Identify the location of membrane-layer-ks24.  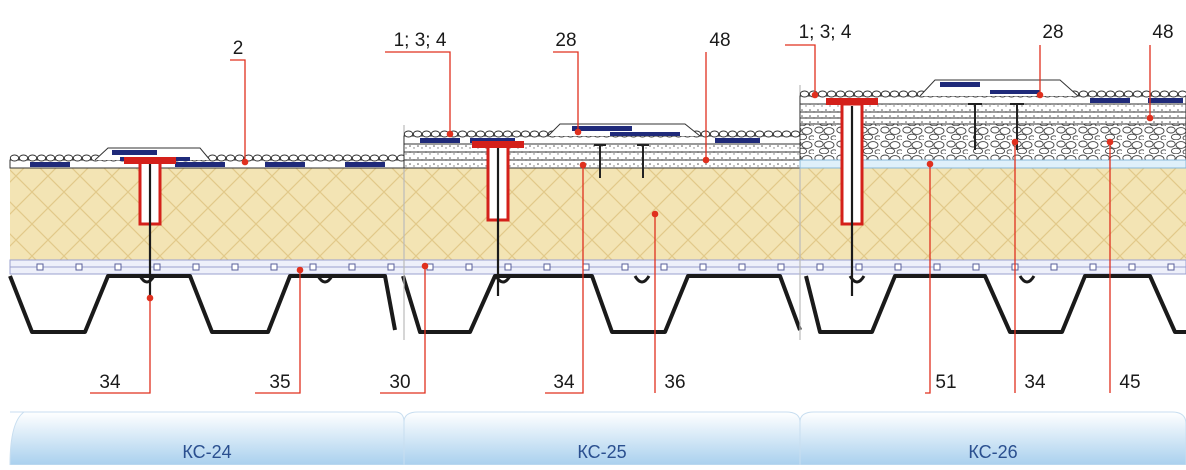
(208, 158).